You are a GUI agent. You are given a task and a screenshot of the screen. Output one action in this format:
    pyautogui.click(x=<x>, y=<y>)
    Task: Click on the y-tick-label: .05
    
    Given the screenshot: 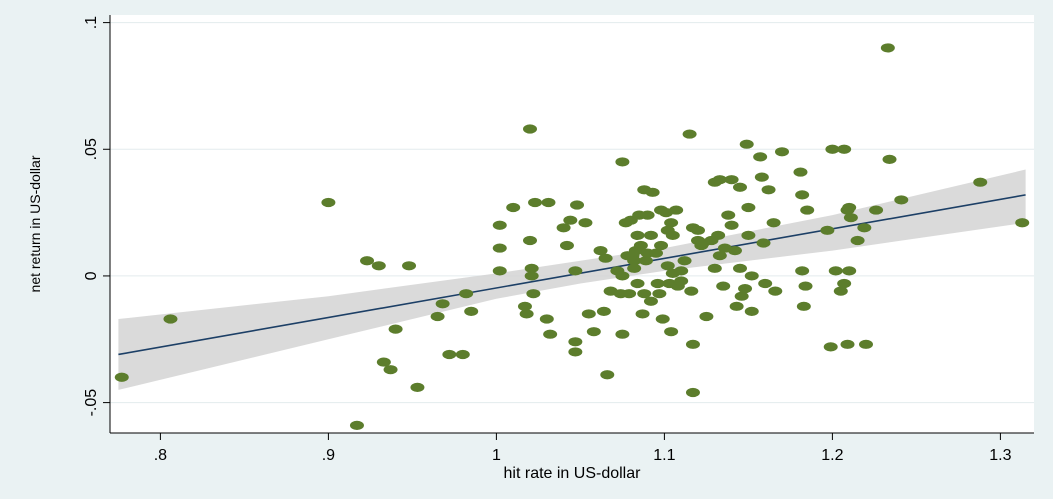 What is the action you would take?
    pyautogui.click(x=91, y=149)
    